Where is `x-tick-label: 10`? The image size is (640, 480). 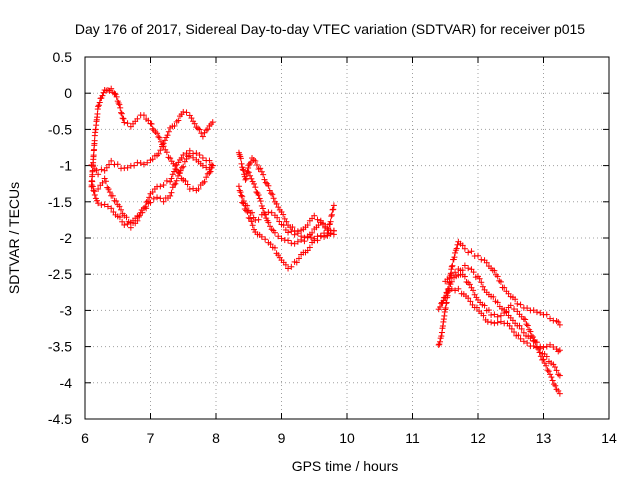
x-tick-label: 10 is located at coordinates (347, 438).